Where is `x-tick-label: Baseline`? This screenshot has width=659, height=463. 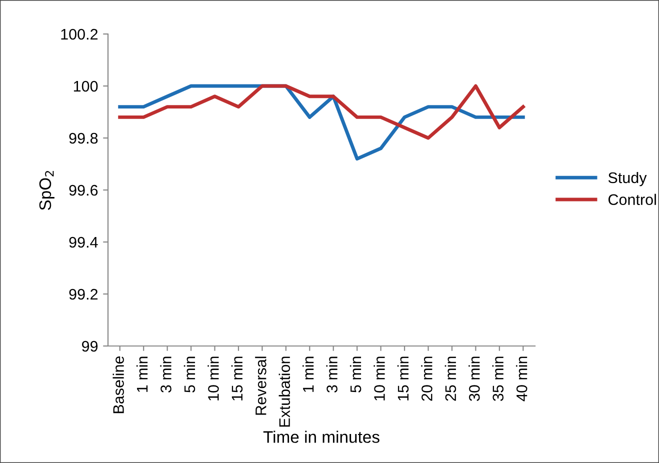 x-tick-label: Baseline is located at coordinates (118, 385).